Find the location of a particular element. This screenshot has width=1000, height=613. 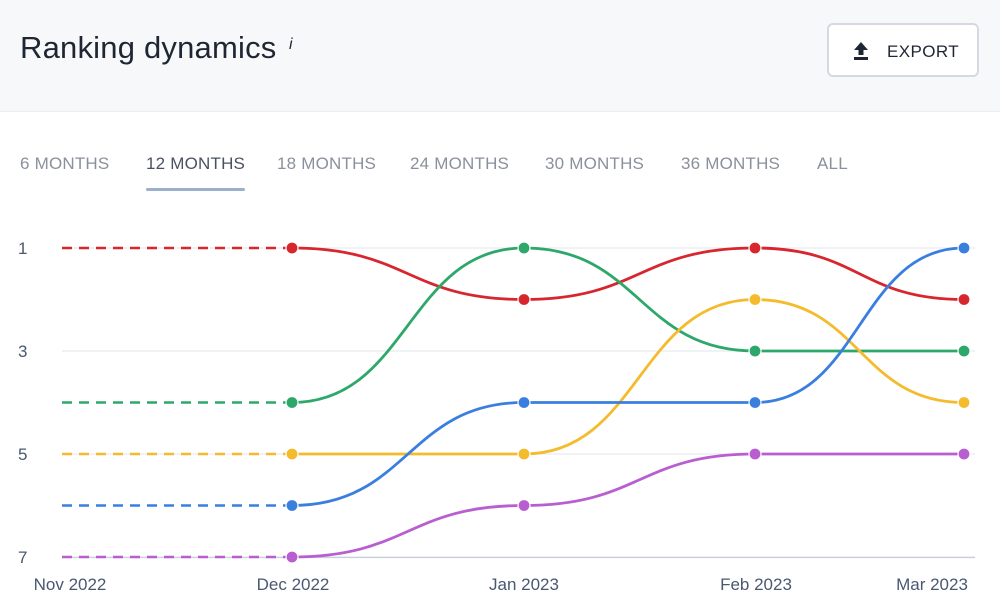

tab-30-months: 30 MONTHS is located at coordinates (595, 163).